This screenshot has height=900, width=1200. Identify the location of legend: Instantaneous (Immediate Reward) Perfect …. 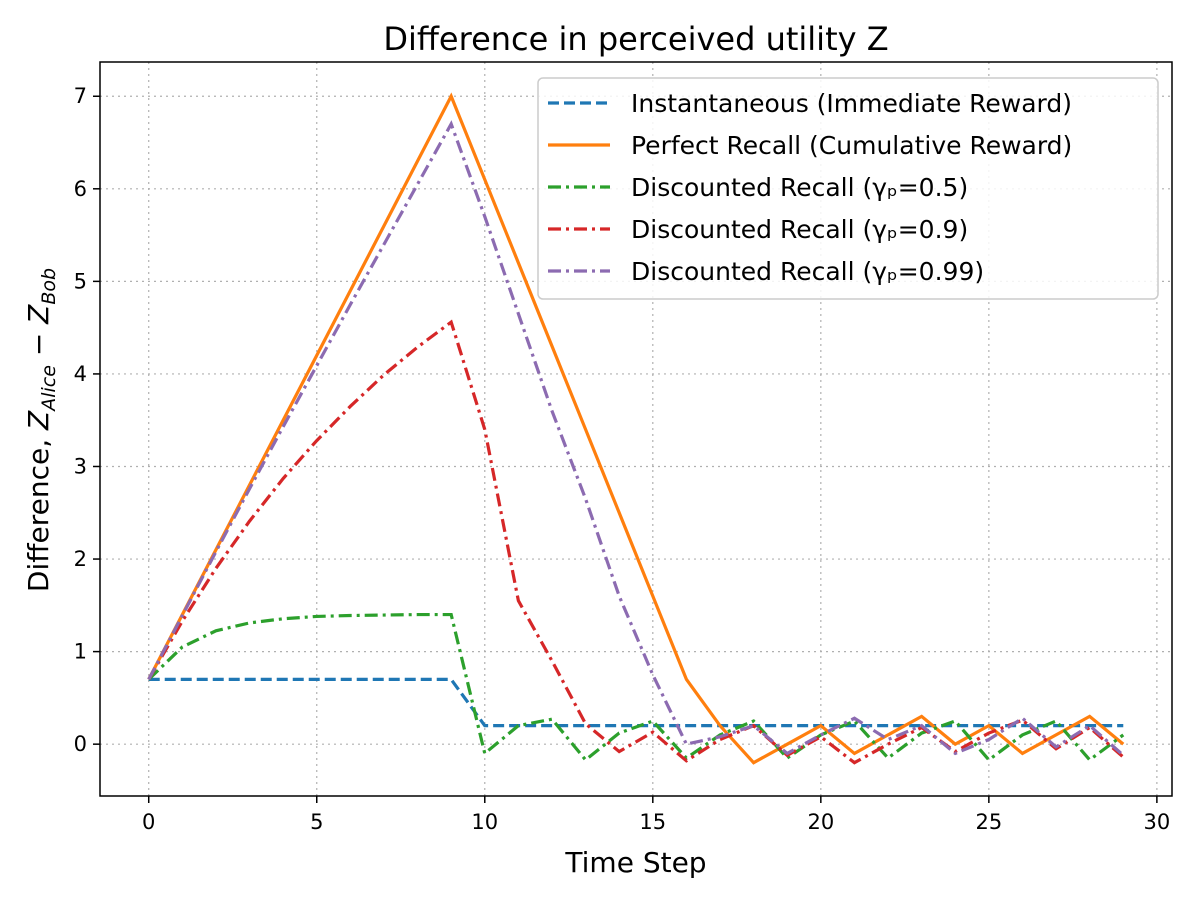
(848, 188).